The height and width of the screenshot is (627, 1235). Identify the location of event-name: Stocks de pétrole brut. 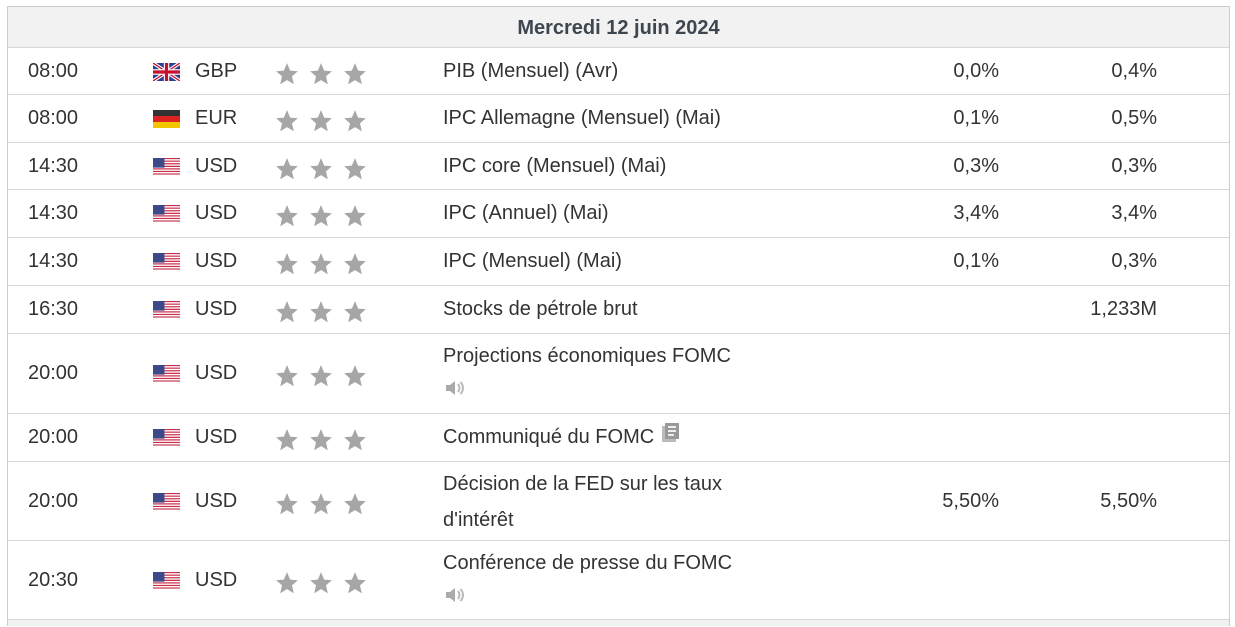
(613, 309).